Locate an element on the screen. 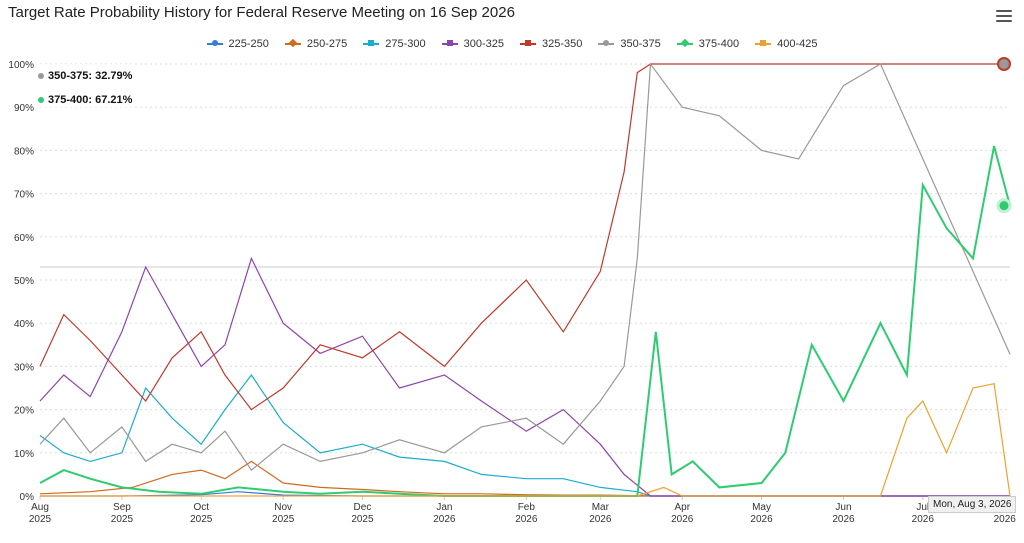 The width and height of the screenshot is (1024, 543). y-tick-label: 90% is located at coordinates (24, 108).